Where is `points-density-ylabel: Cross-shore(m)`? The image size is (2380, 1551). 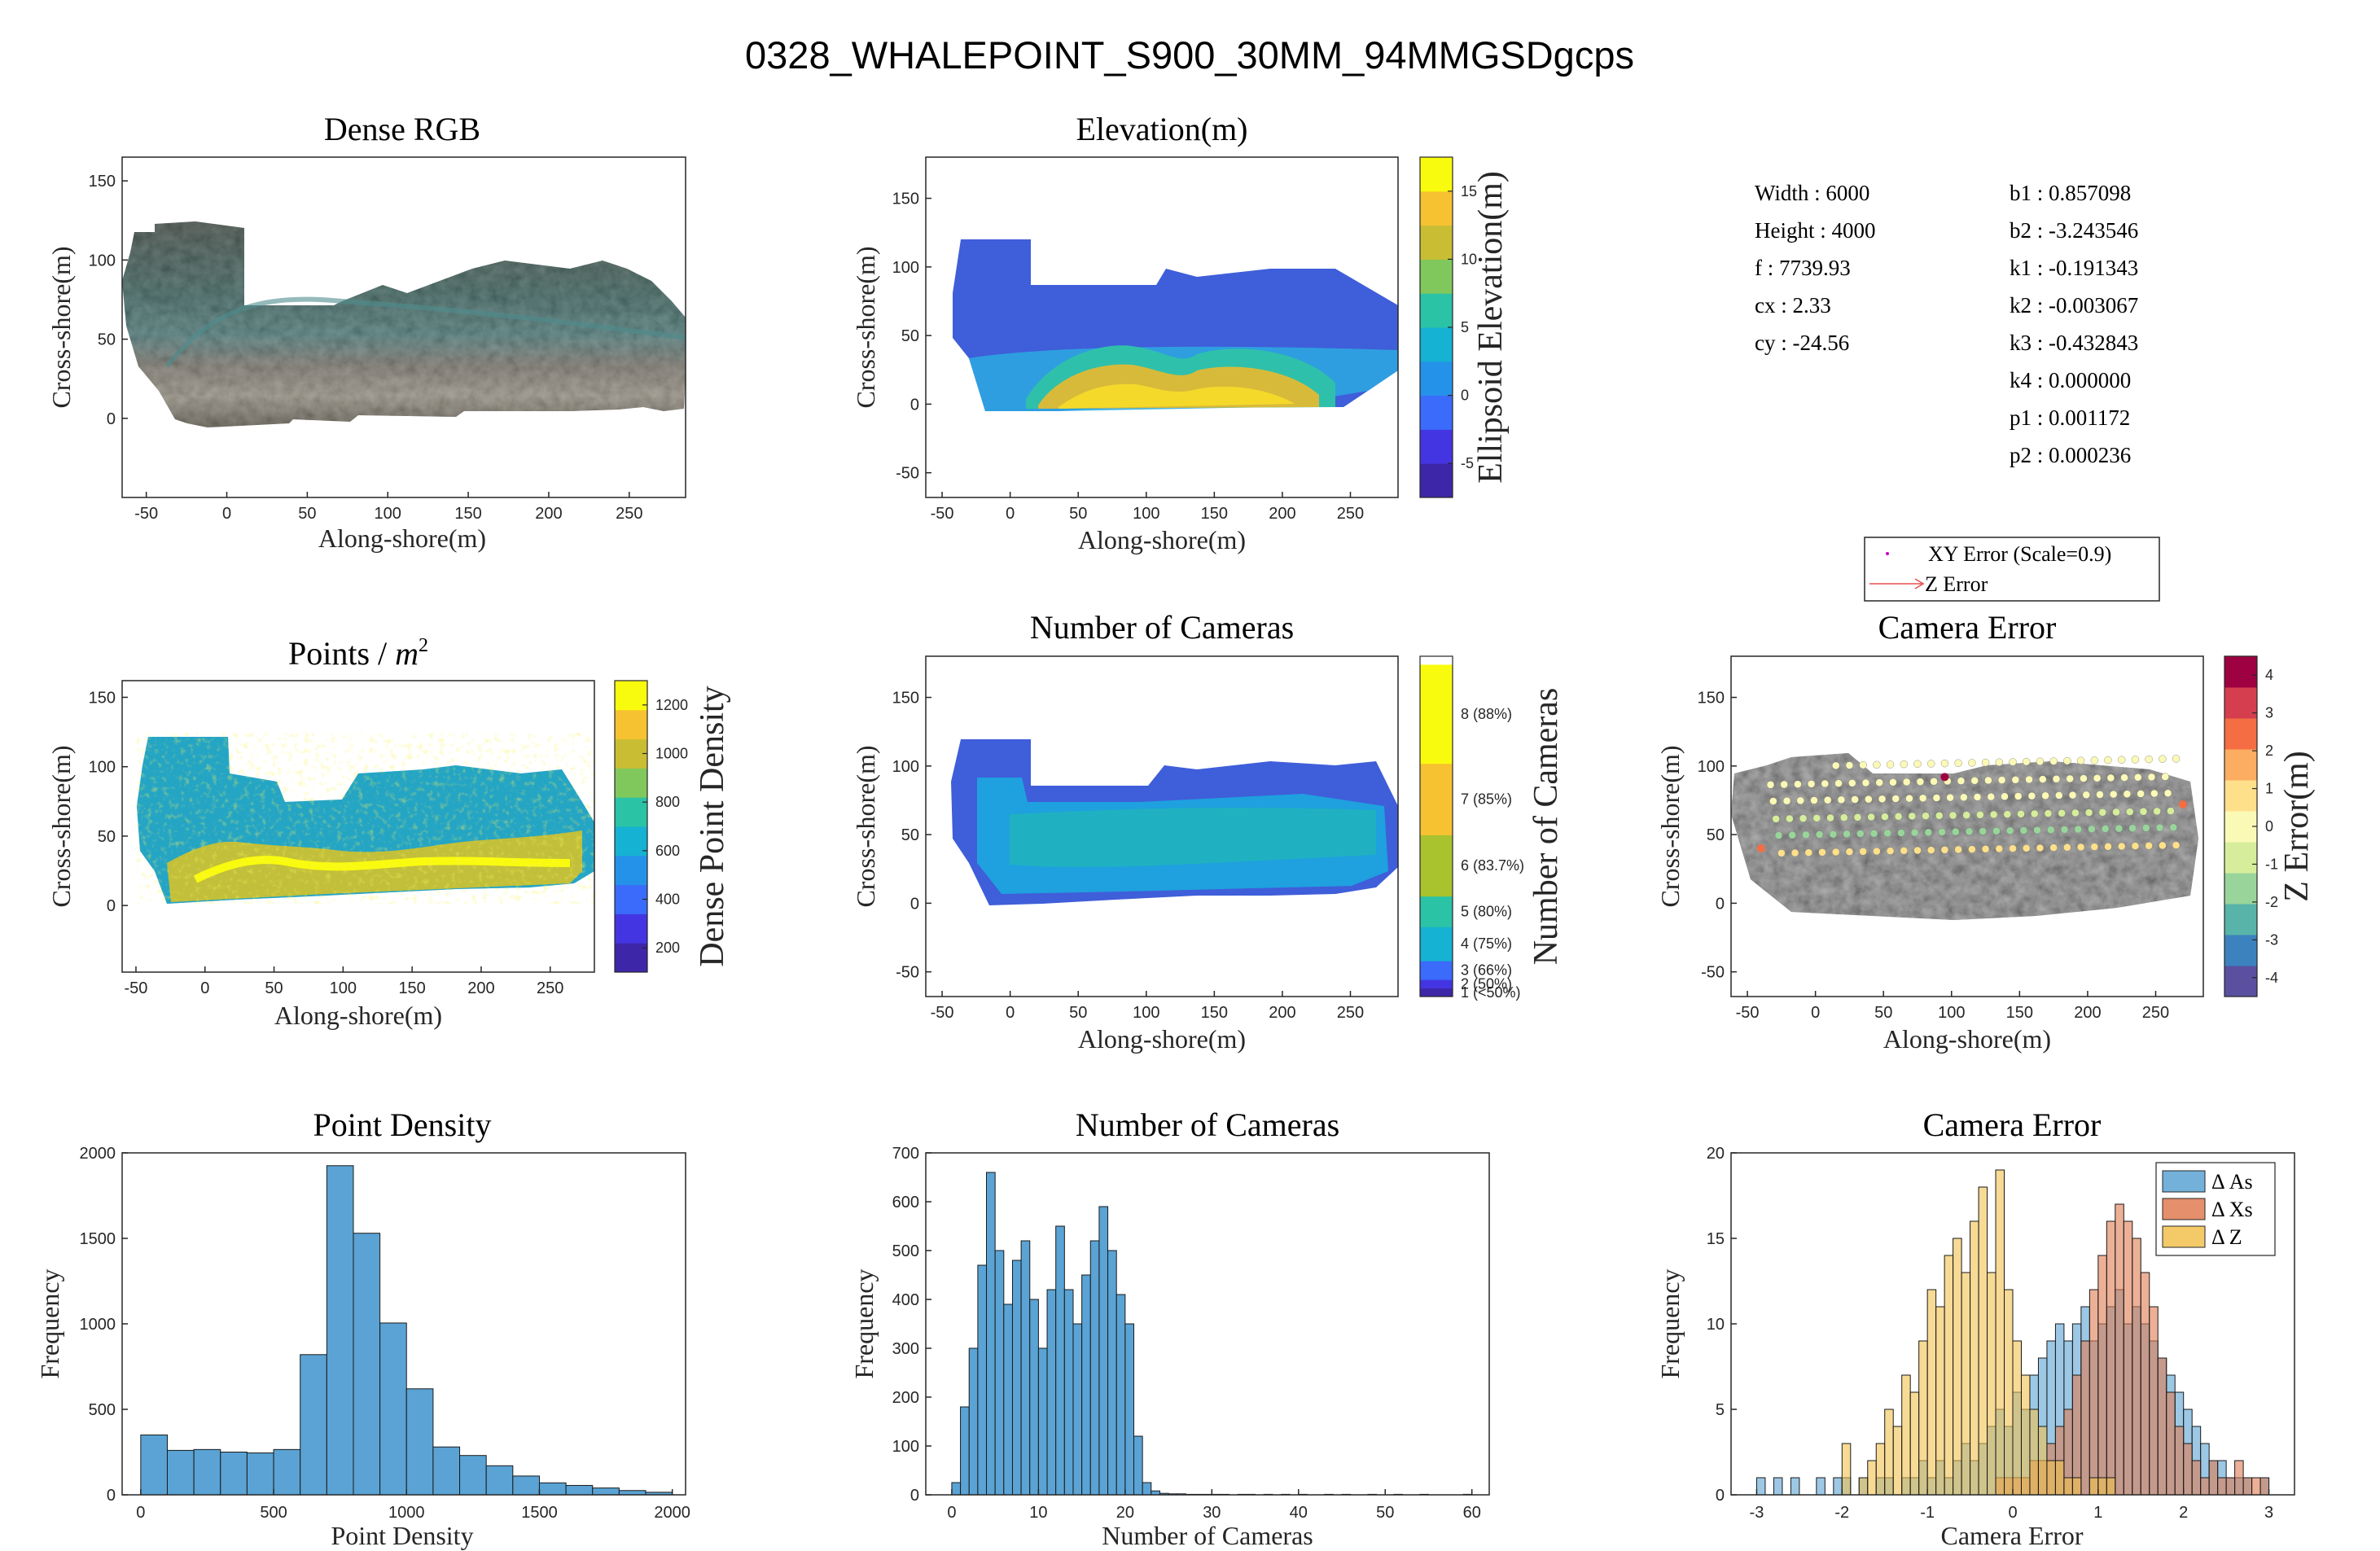 points-density-ylabel: Cross-shore(m) is located at coordinates (61, 826).